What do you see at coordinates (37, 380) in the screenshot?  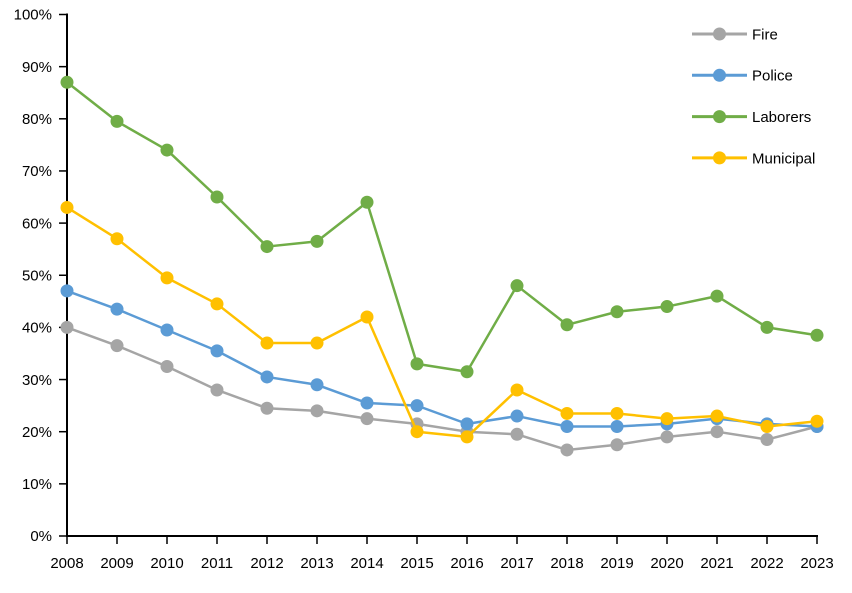 I see `y-axis-tick-label: 30%` at bounding box center [37, 380].